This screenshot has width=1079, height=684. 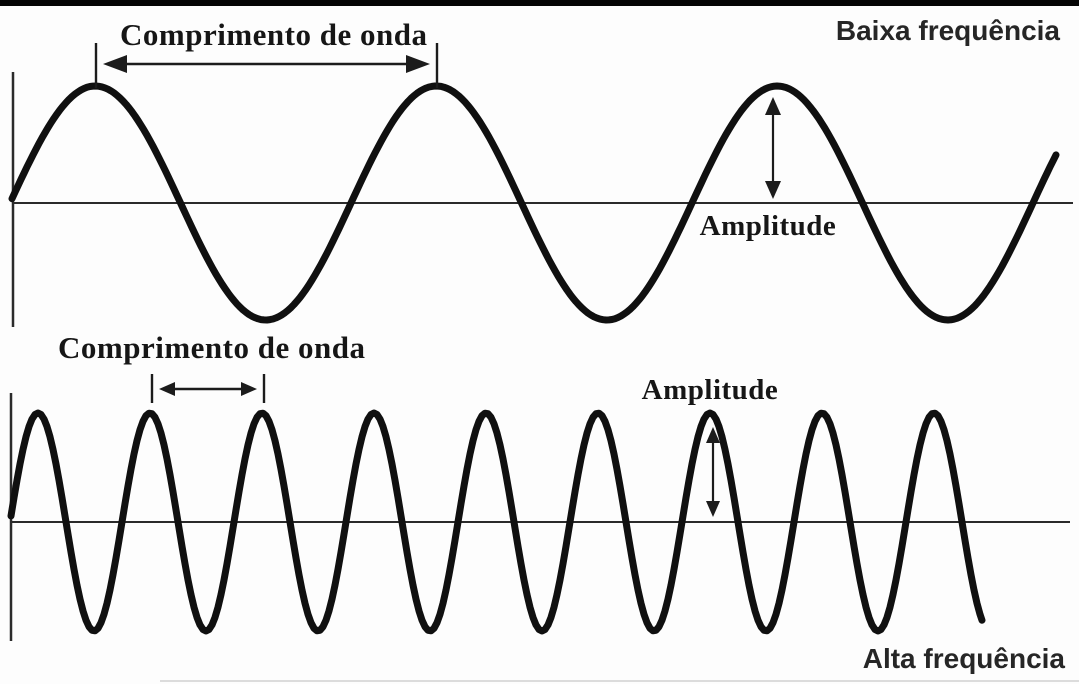 I want to click on alta-frequencia-amplitude-arrow-head-top, so click(x=713, y=435).